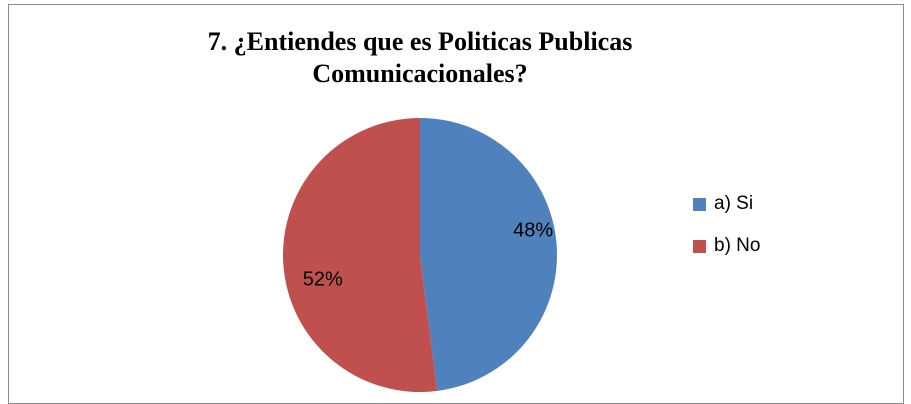 The height and width of the screenshot is (404, 911). I want to click on data-label-no: 52%, so click(323, 280).